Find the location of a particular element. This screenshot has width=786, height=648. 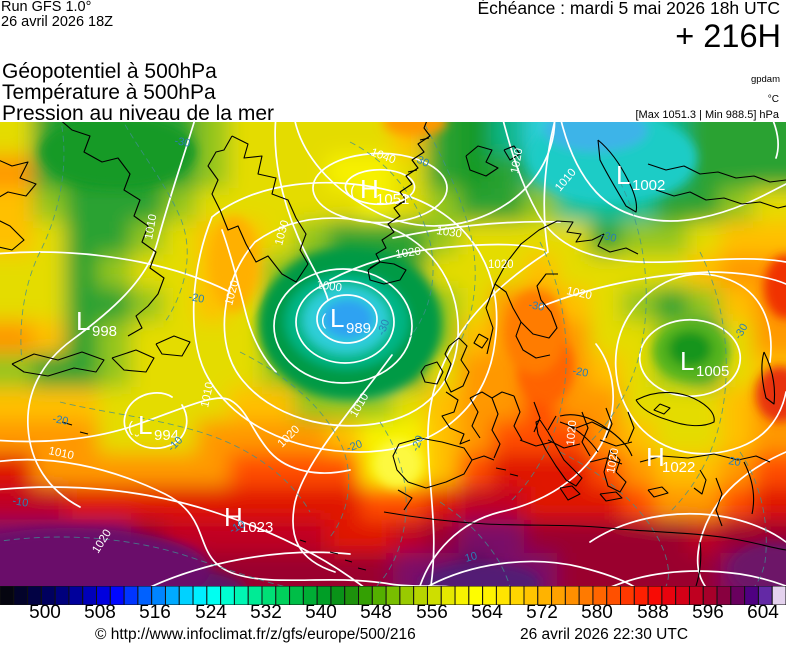

svg-text: 1051 is located at coordinates (392, 199).